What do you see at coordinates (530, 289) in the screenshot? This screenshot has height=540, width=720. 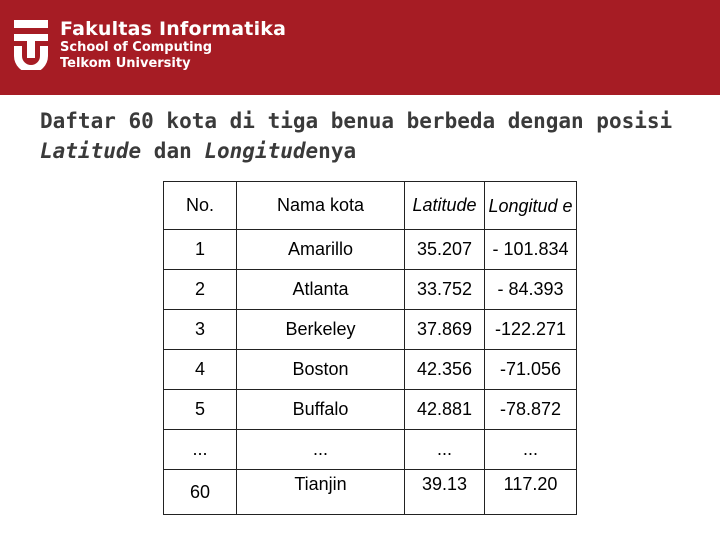 I see `cell-longitude: - 84.393` at bounding box center [530, 289].